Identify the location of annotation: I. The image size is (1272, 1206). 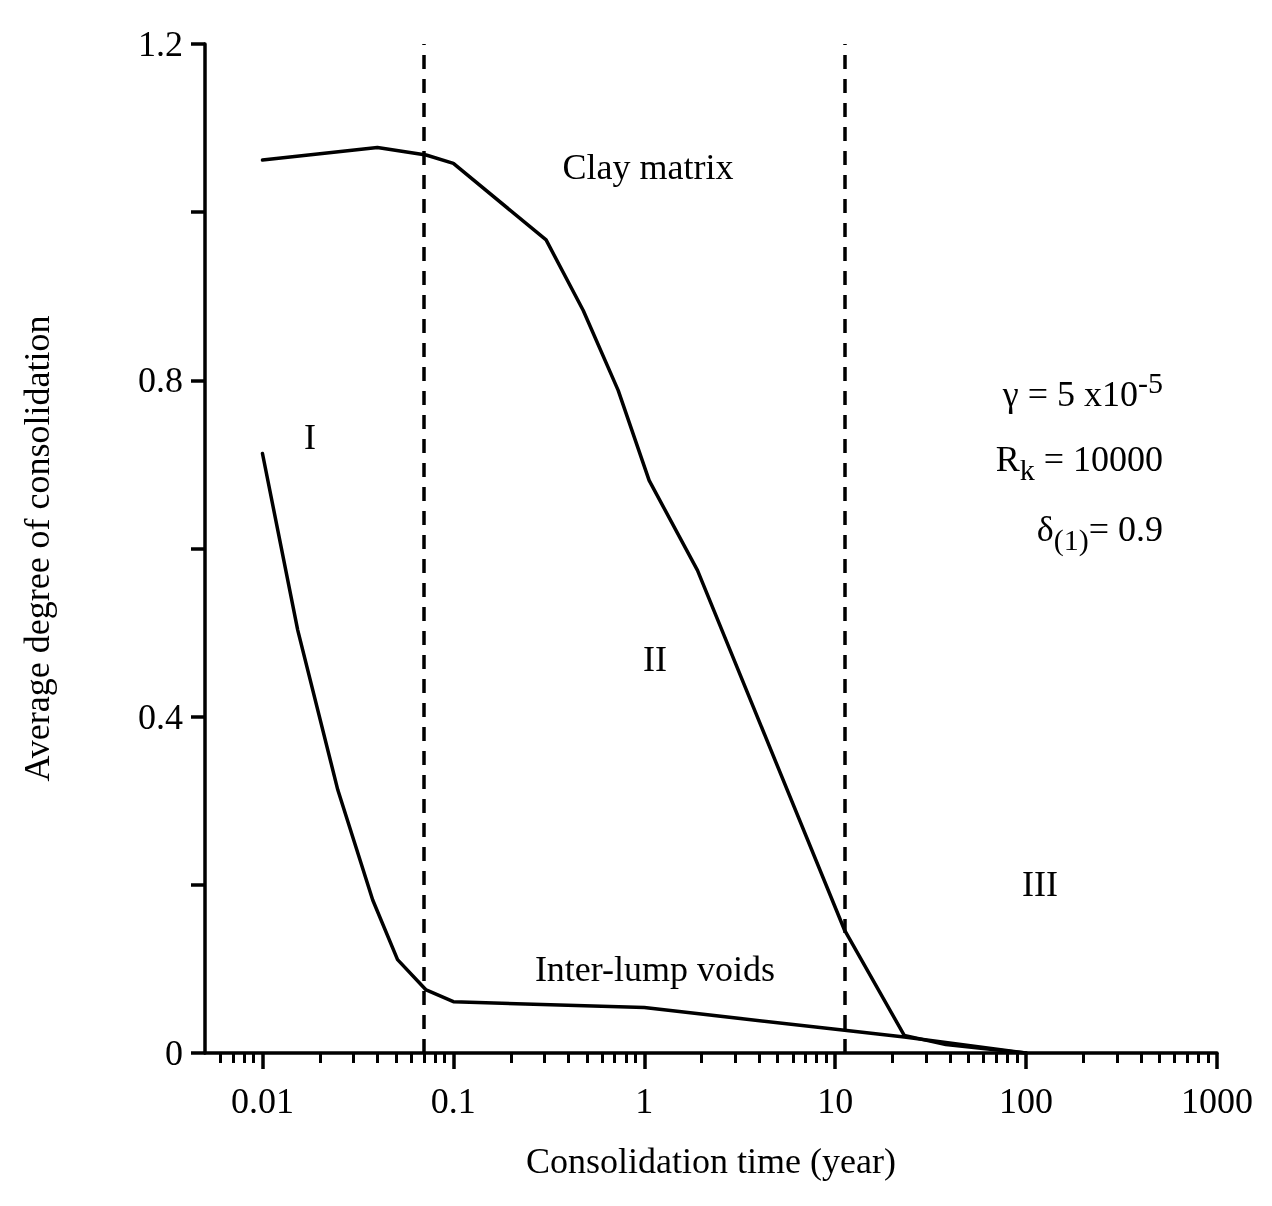
(310, 437).